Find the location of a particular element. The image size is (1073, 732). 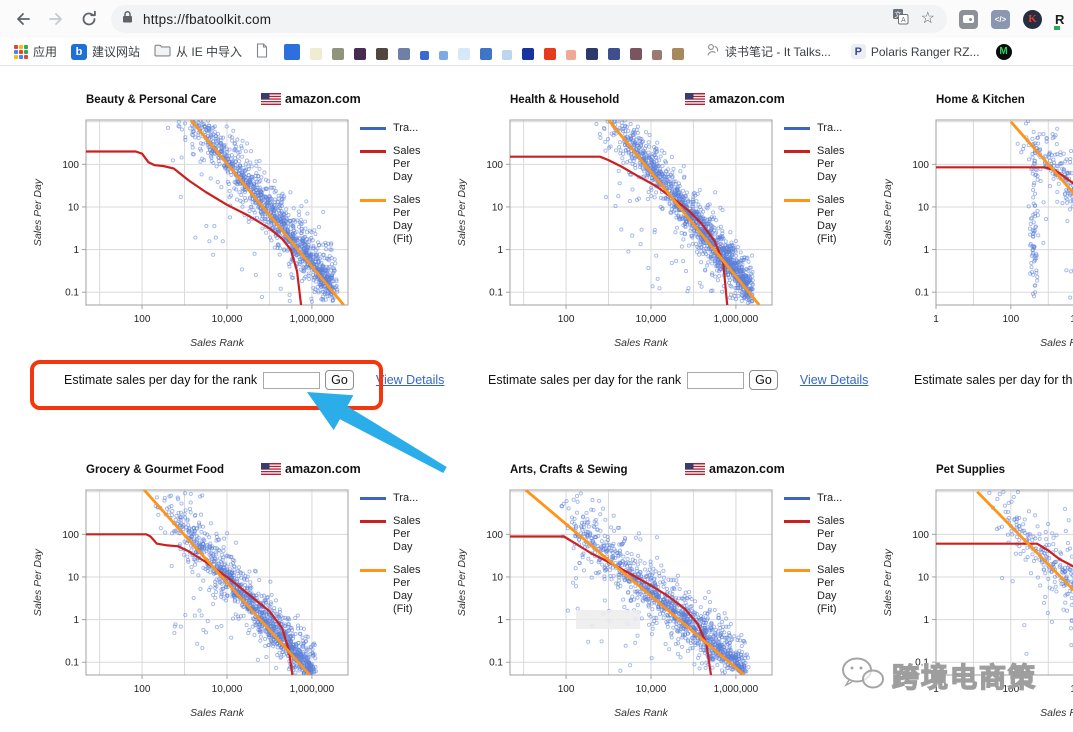

r-extension-icon: R is located at coordinates (1060, 21).